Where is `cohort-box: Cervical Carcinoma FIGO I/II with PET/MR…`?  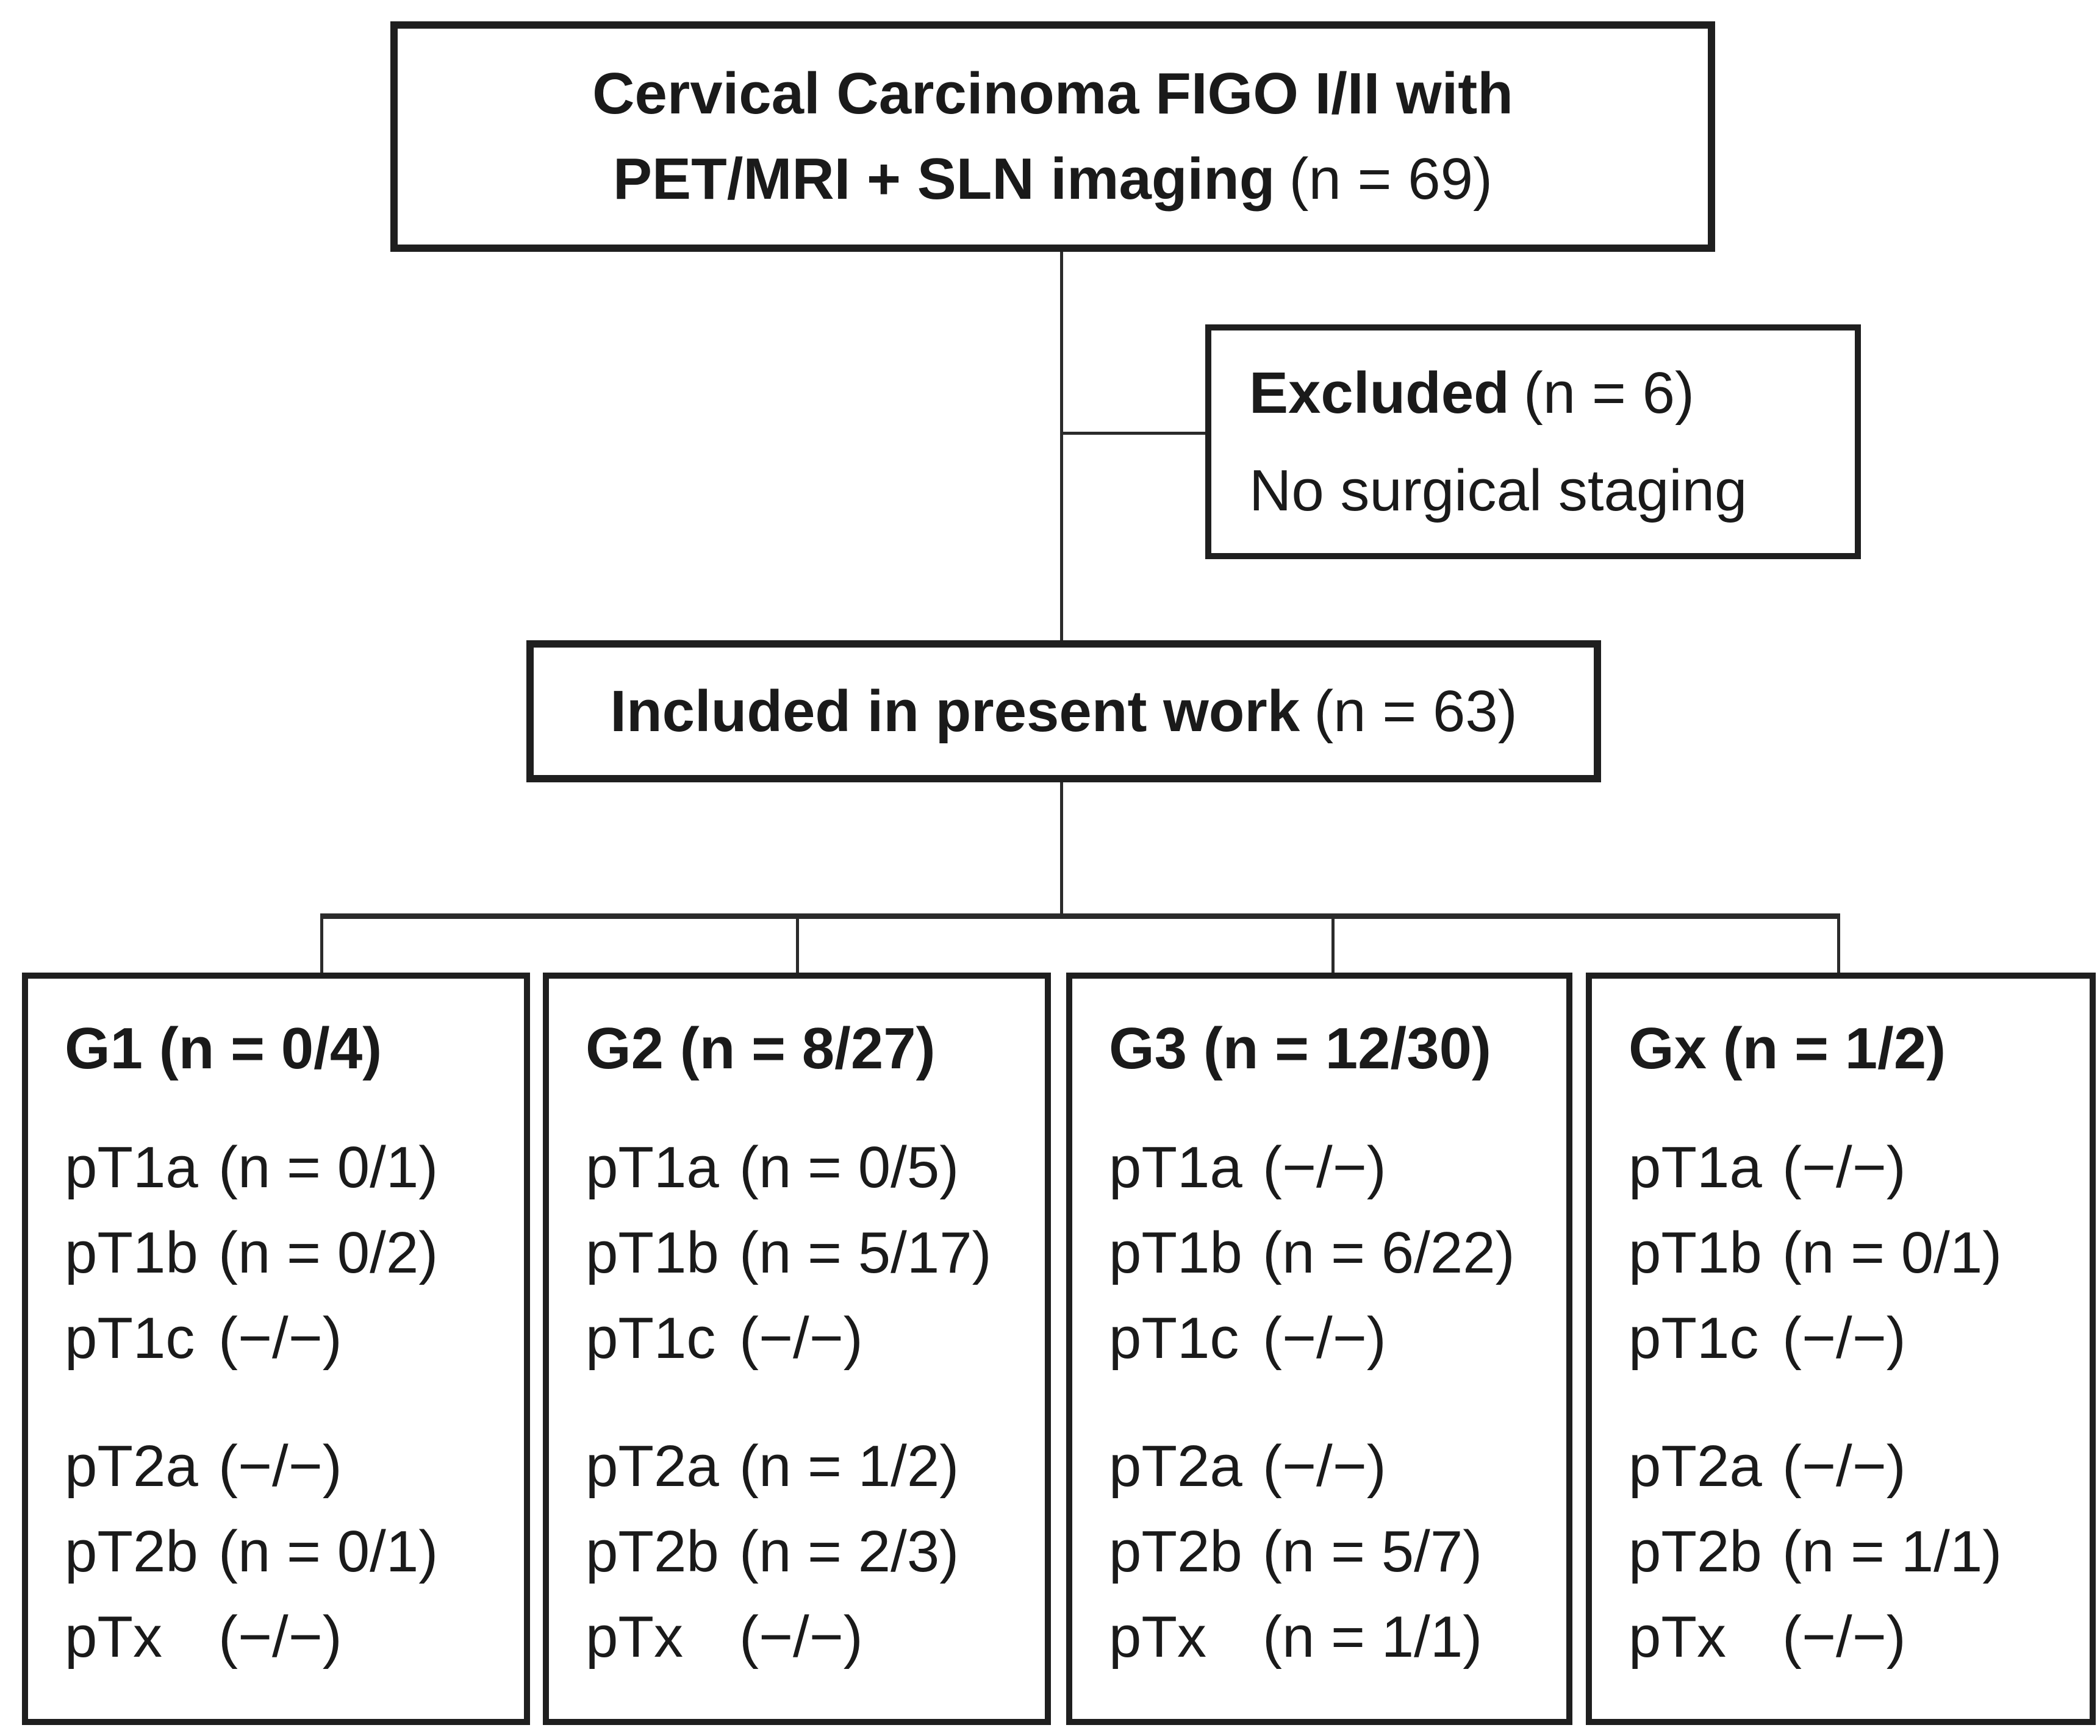
cohort-box: Cervical Carcinoma FIGO I/II with PET/MR… is located at coordinates (1052, 136).